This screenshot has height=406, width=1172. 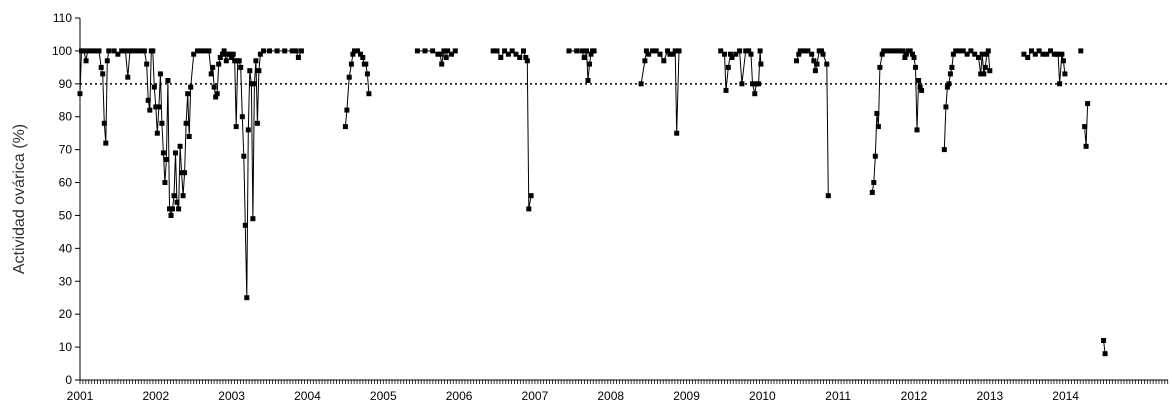 I want to click on x-tick-label: 2013, so click(x=989, y=396).